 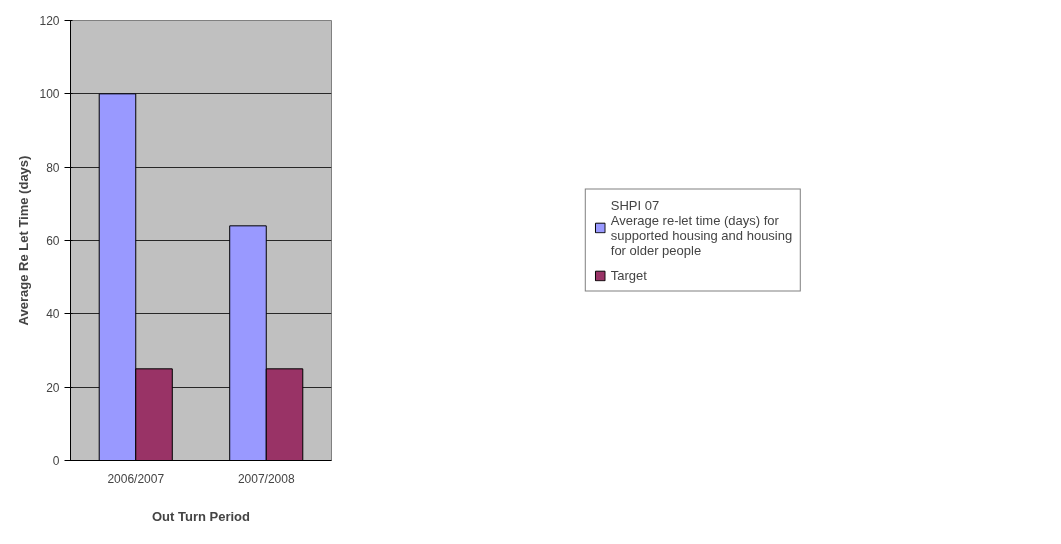 What do you see at coordinates (56, 461) in the screenshot?
I see `y-tick-label: 0` at bounding box center [56, 461].